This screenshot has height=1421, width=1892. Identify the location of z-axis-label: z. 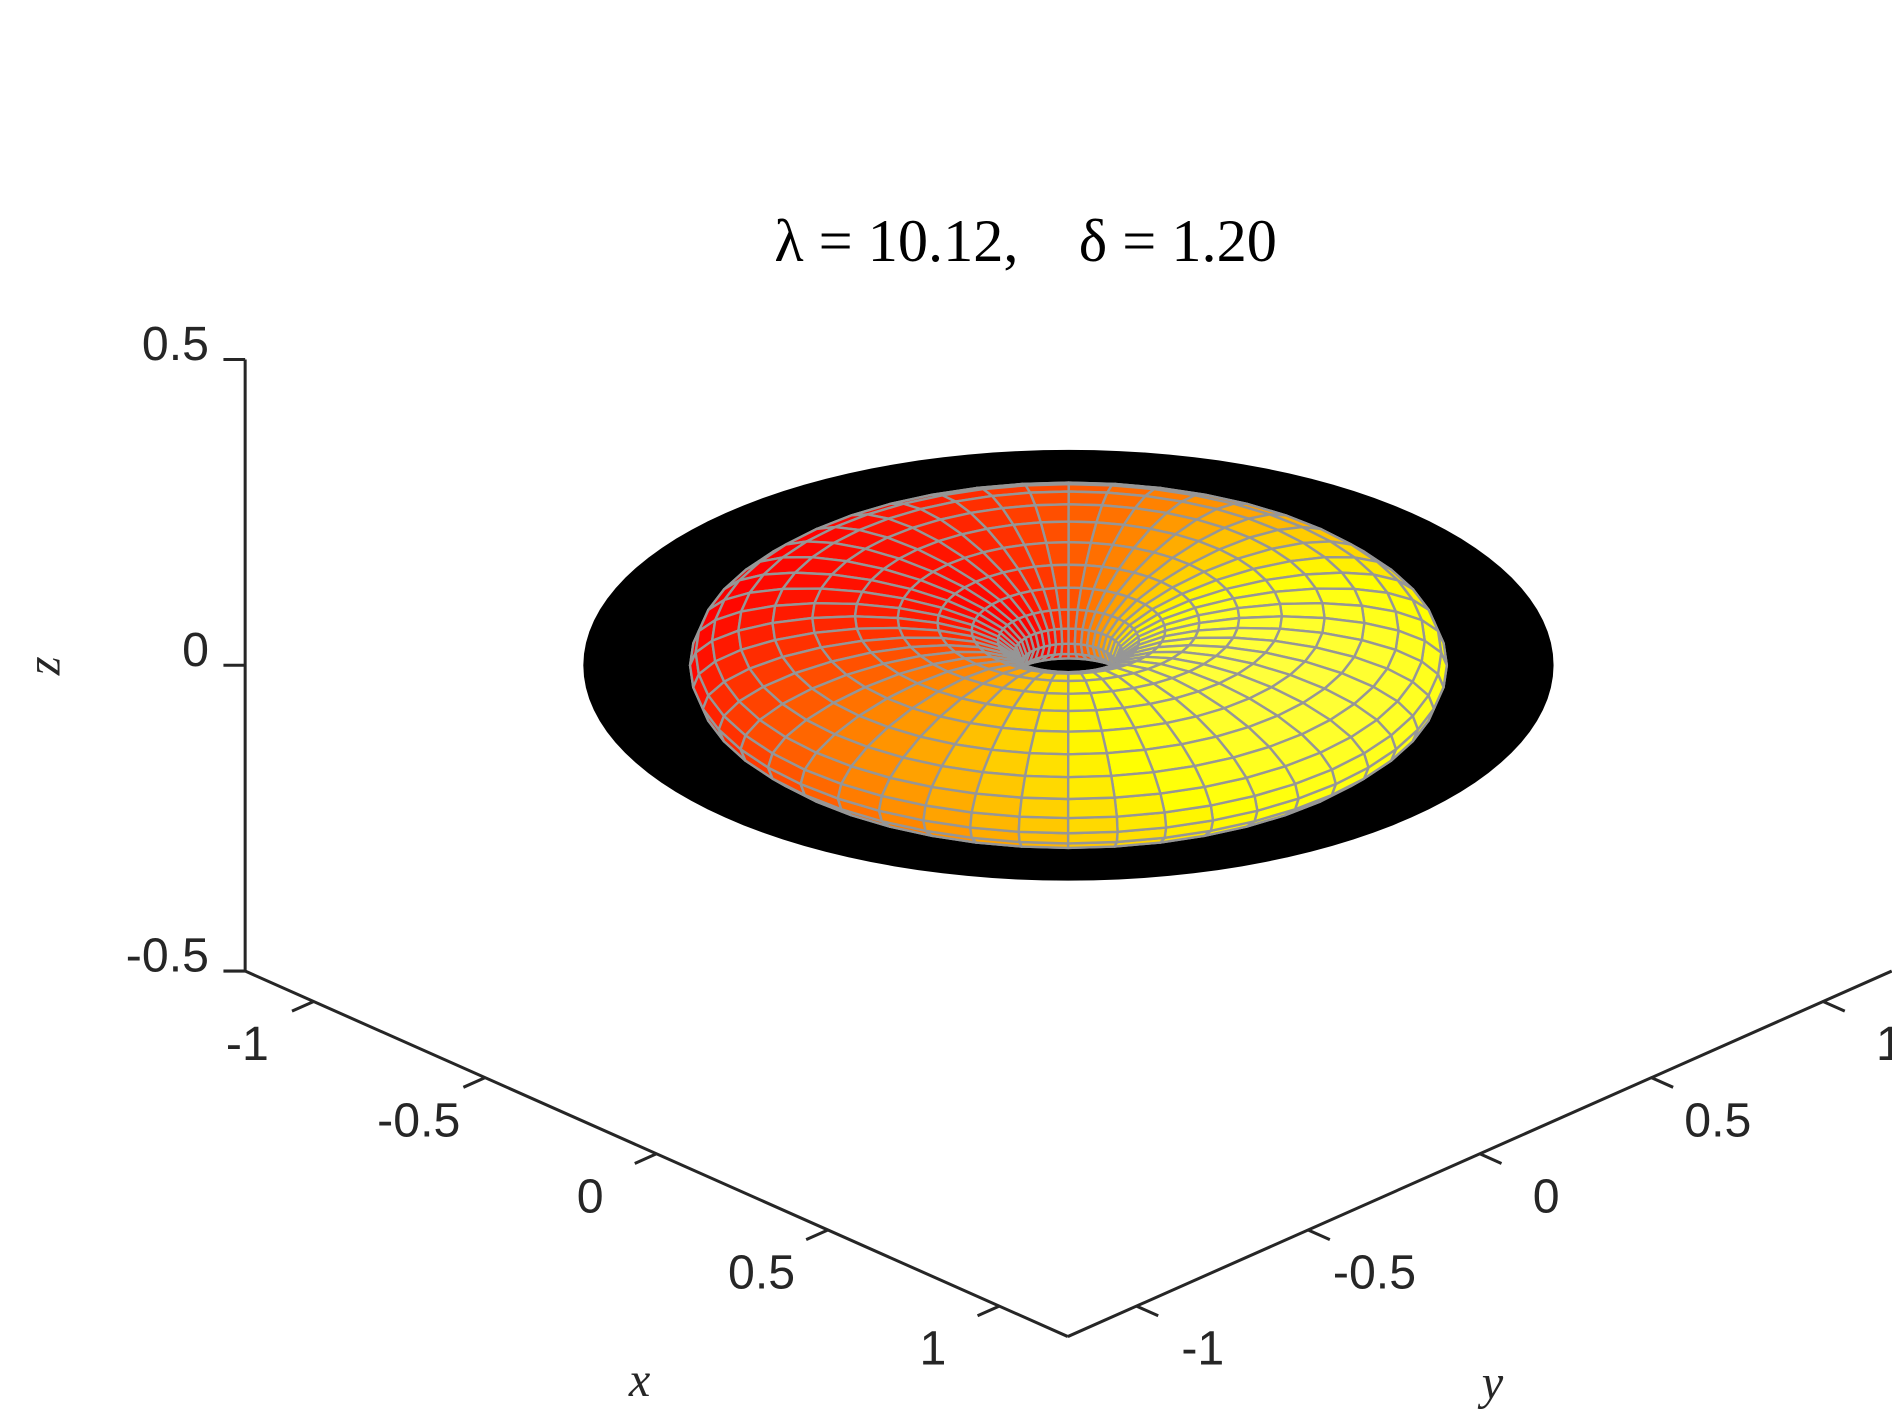
(44, 666).